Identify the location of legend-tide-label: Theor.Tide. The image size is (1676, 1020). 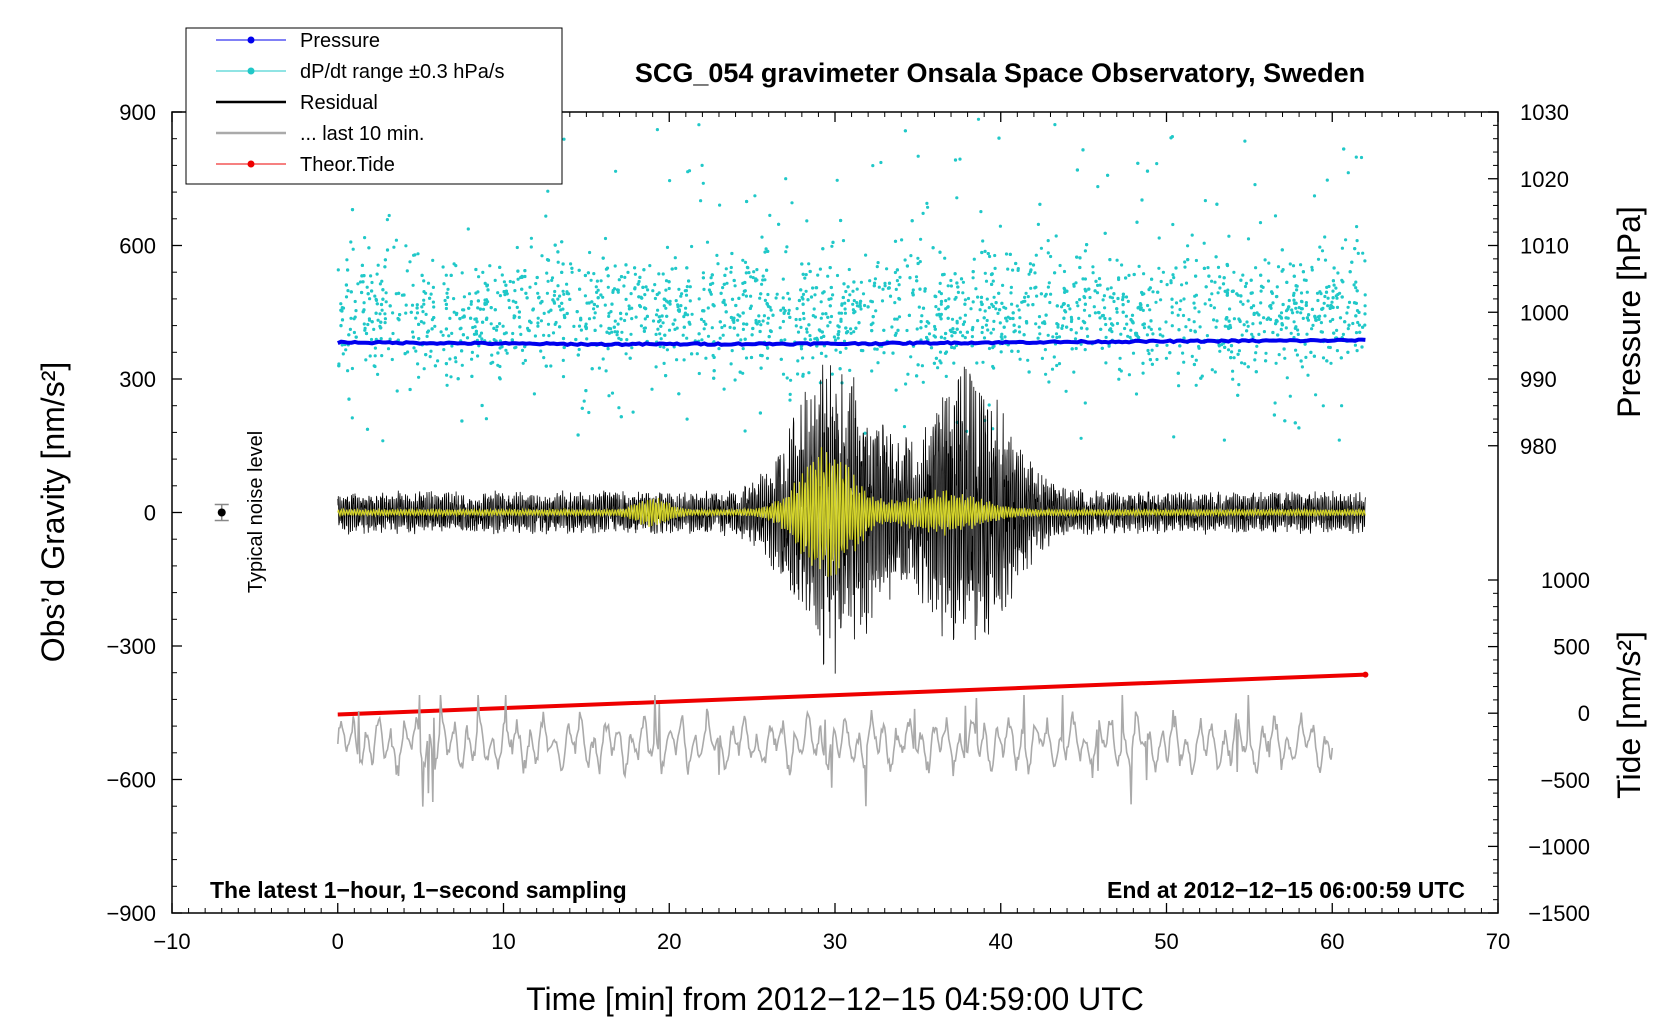
(347, 165).